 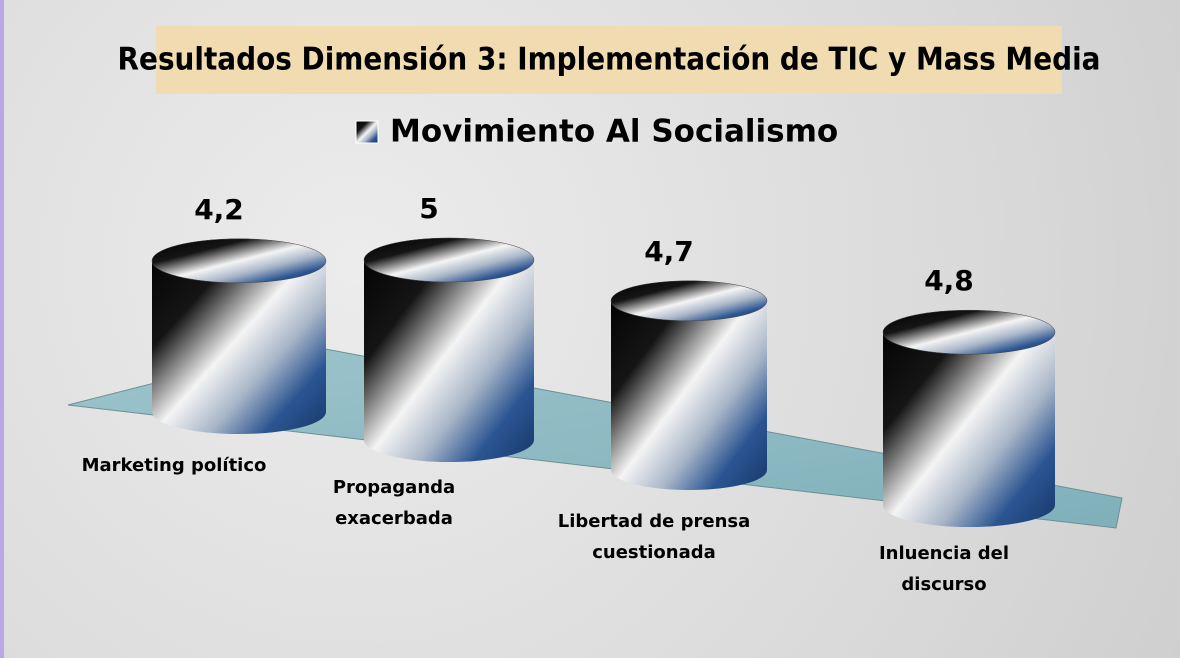 What do you see at coordinates (614, 132) in the screenshot?
I see `legend-label: Movimiento Al Socialismo` at bounding box center [614, 132].